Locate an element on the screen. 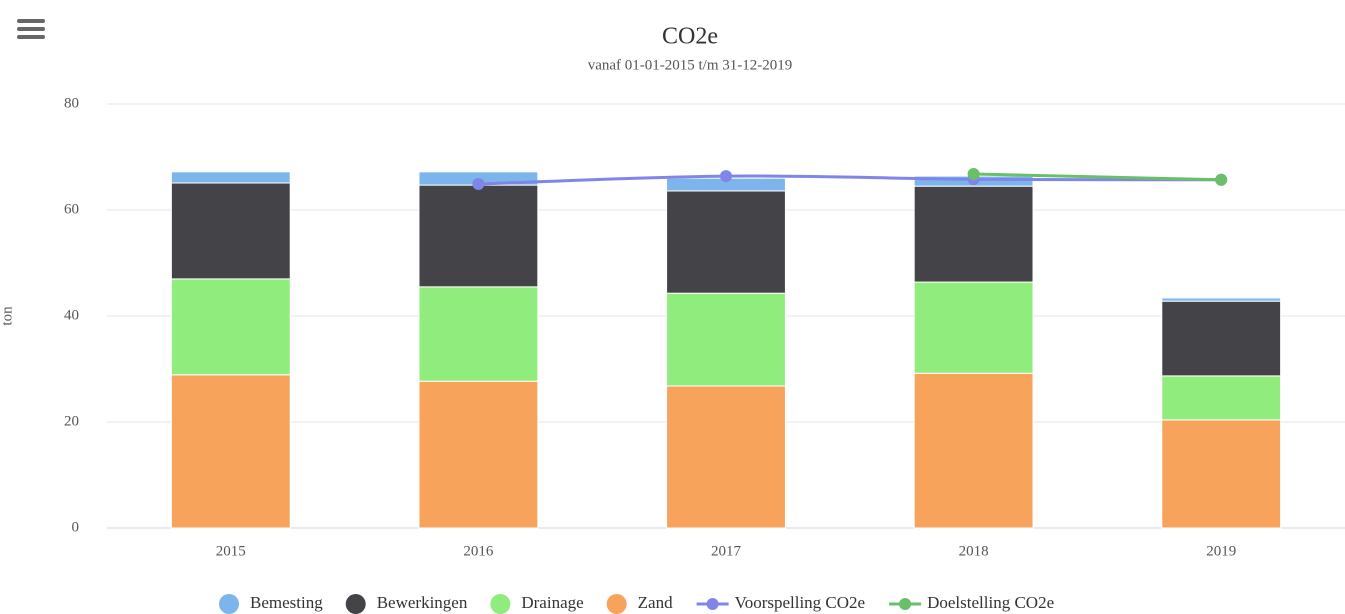  legend-label: Doelstelling CO2e is located at coordinates (990, 602).